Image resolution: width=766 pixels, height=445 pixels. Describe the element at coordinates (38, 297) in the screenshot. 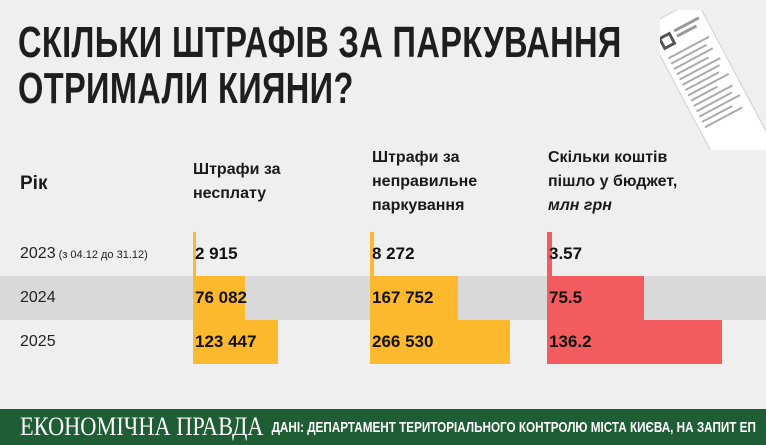

I see `row-year: 2024` at that location.